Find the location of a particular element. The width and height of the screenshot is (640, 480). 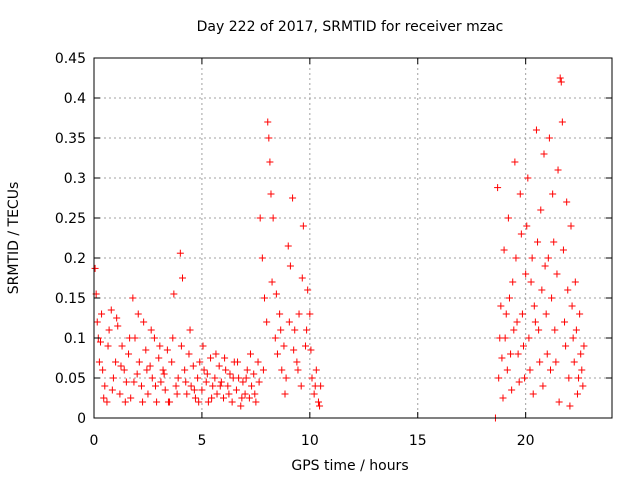

y-tick-label: 0.2 is located at coordinates (75, 259).